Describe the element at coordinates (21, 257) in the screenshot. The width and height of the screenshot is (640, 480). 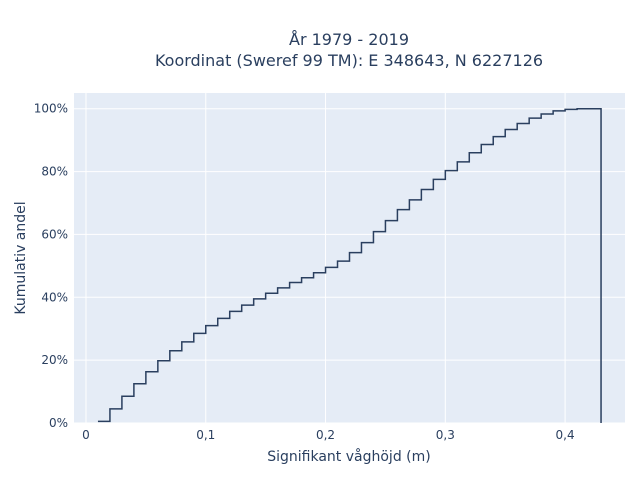
I see `y-axis-title: Kumulativ andel` at that location.